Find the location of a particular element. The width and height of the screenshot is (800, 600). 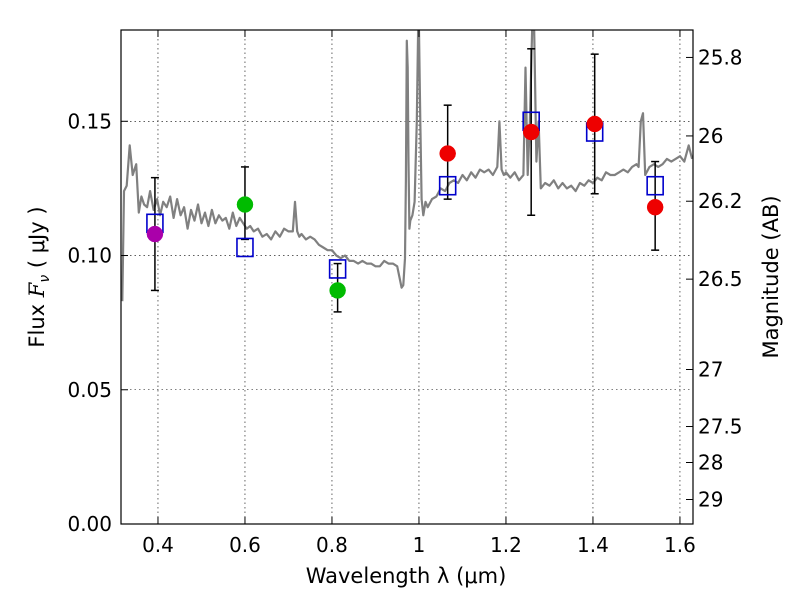

y-axis-label: Flux Fν ( μJy ) is located at coordinates (39, 276).